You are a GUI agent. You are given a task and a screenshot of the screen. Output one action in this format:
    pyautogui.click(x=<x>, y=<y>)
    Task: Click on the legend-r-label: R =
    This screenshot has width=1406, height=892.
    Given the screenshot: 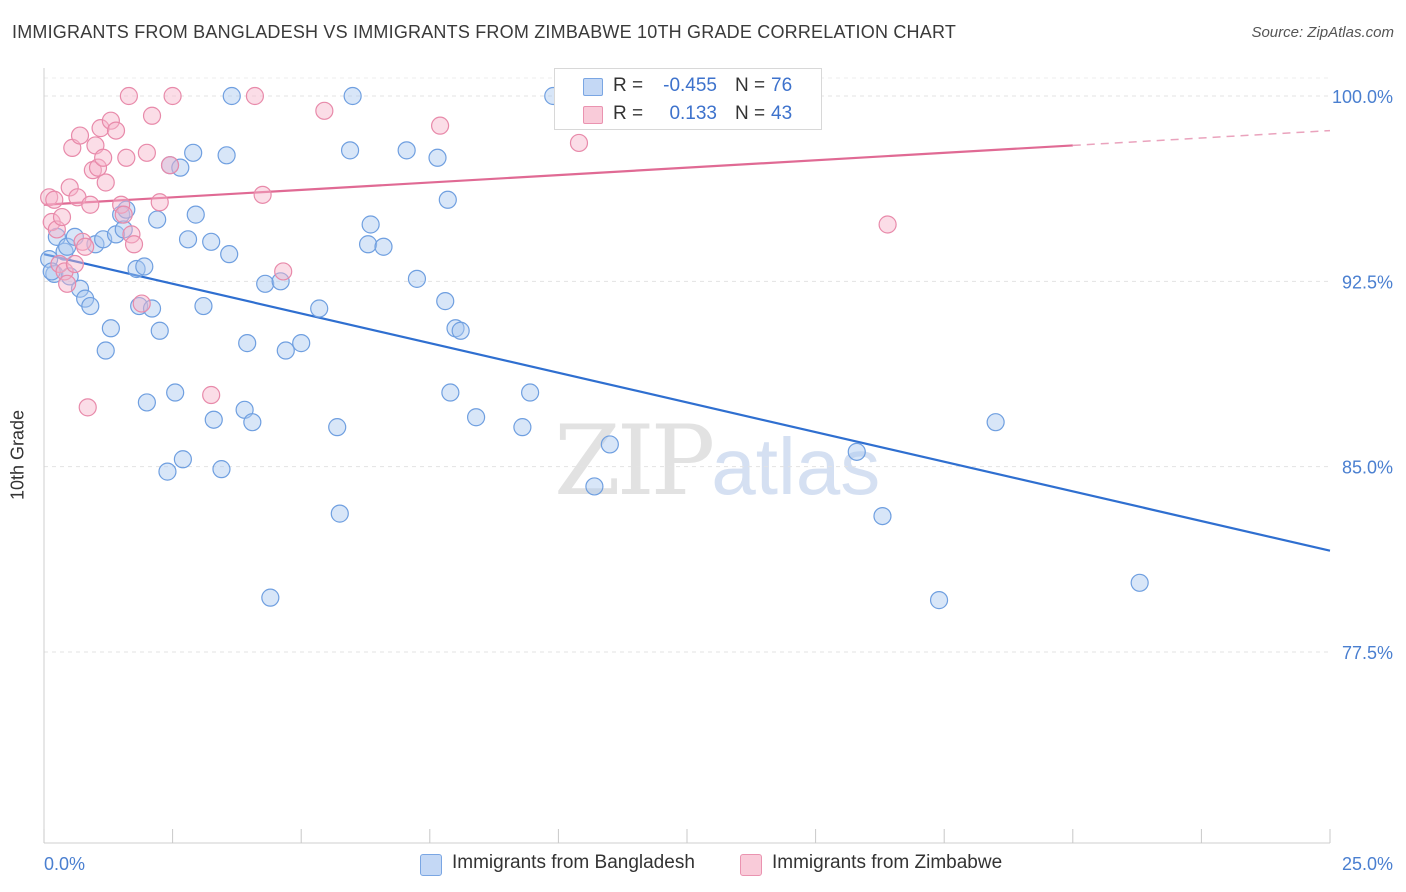 What is the action you would take?
    pyautogui.click(x=628, y=85)
    